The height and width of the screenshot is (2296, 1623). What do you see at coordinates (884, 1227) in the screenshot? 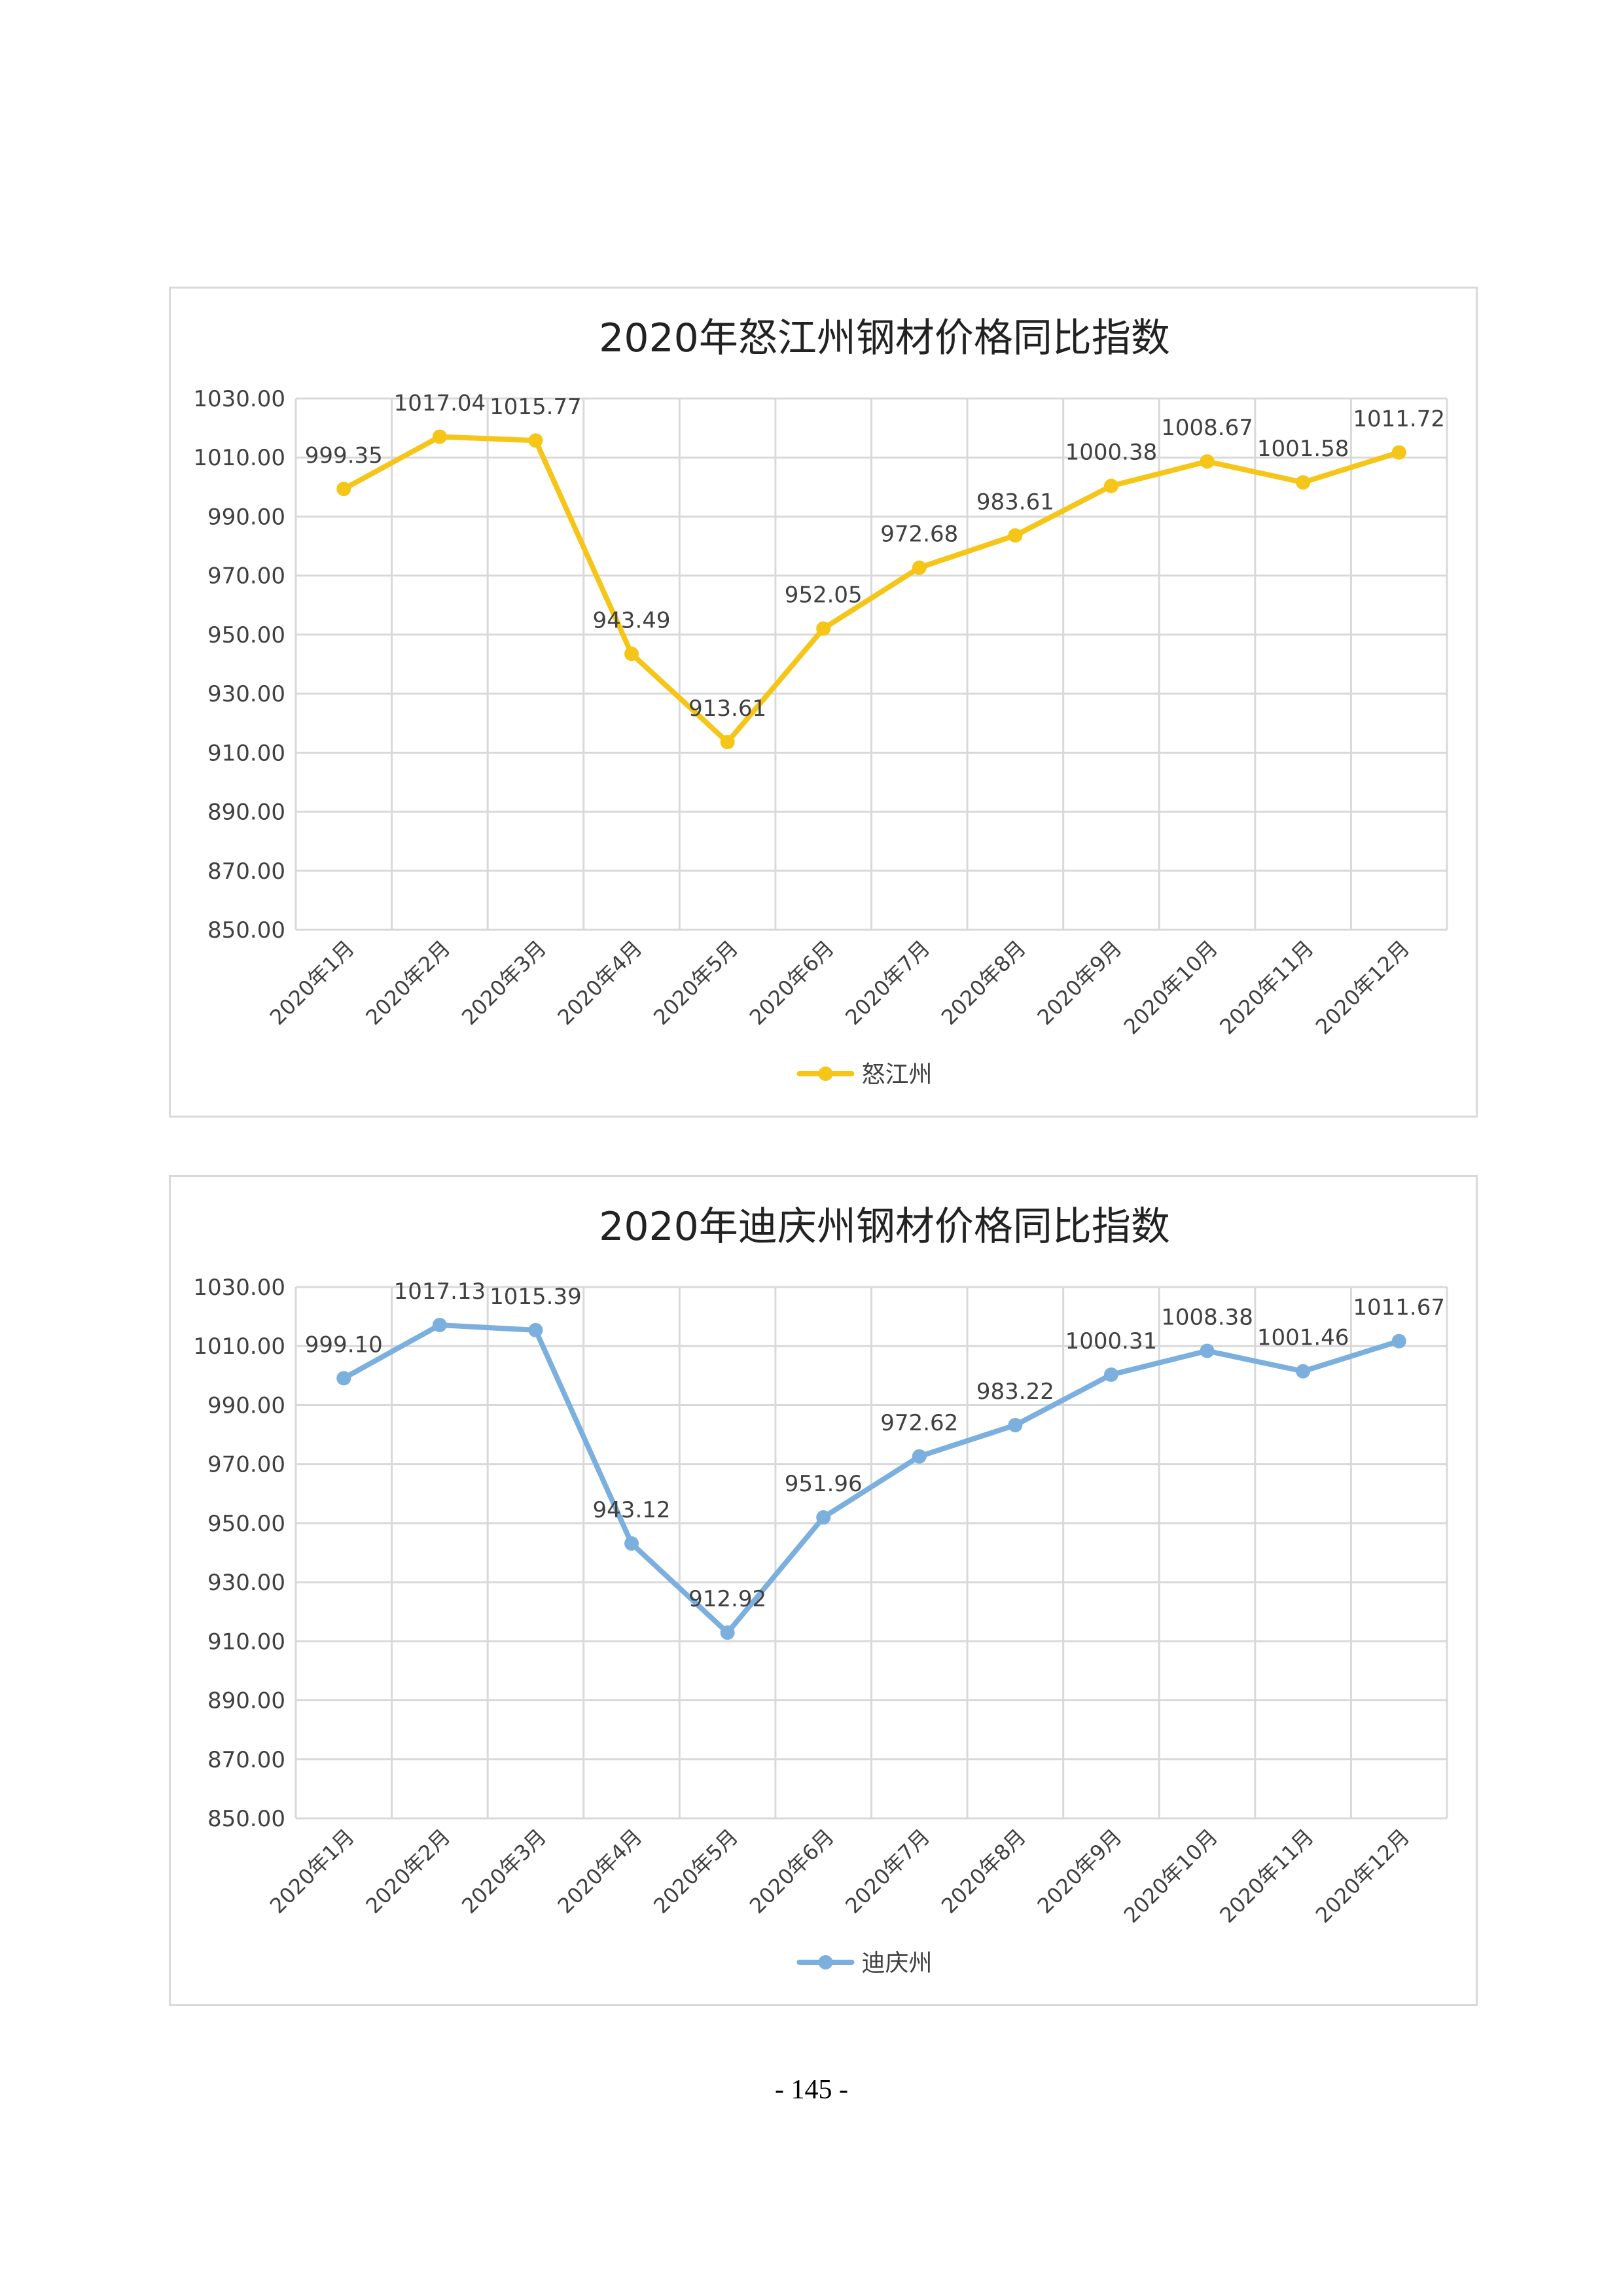
I see `chart-title: 2020年迪庆州钢材价格同比指数` at bounding box center [884, 1227].